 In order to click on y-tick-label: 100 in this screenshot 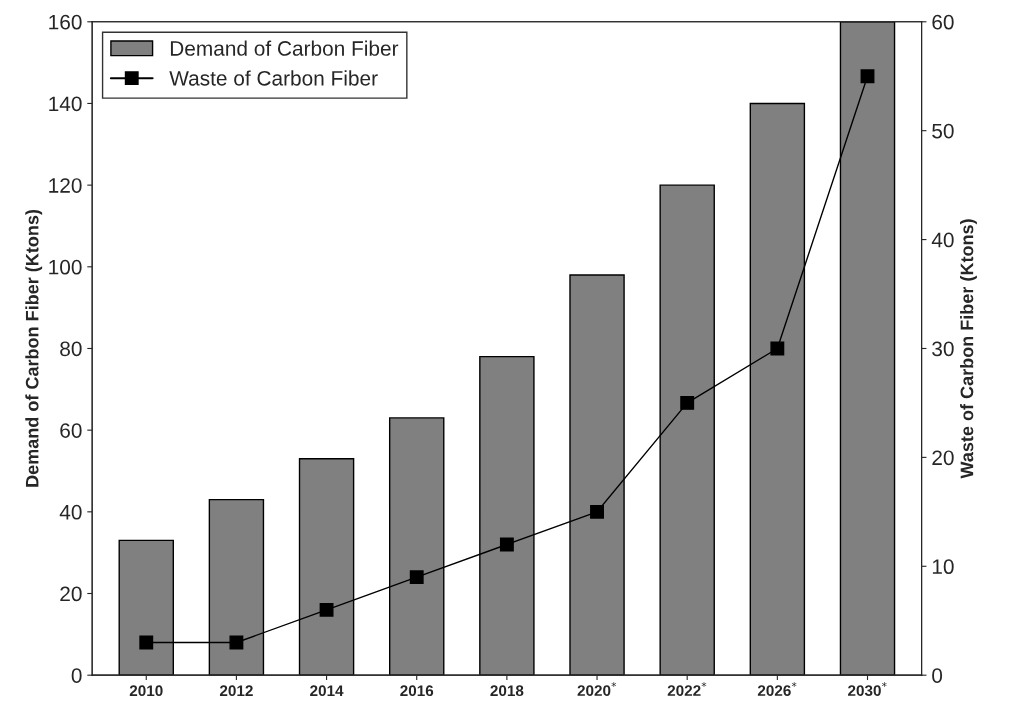, I will do `click(65, 267)`.